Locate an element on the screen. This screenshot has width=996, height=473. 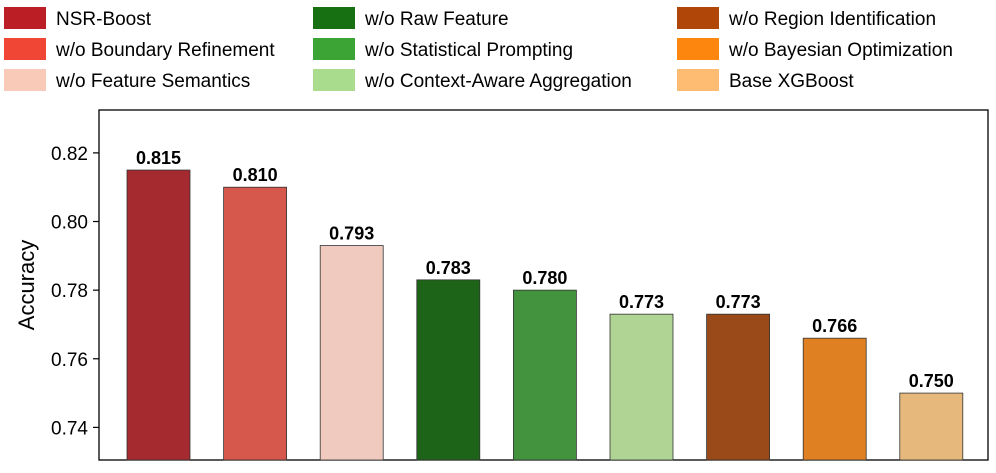
legend-entry: w/o Region Identification is located at coordinates (806, 18).